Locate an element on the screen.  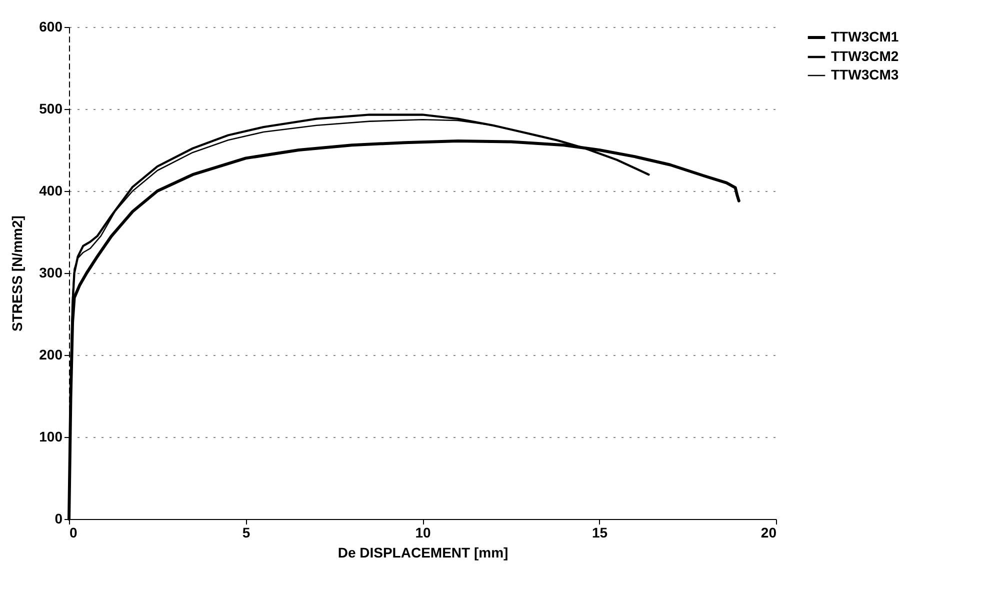
y-tick-label: 500 is located at coordinates (51, 108).